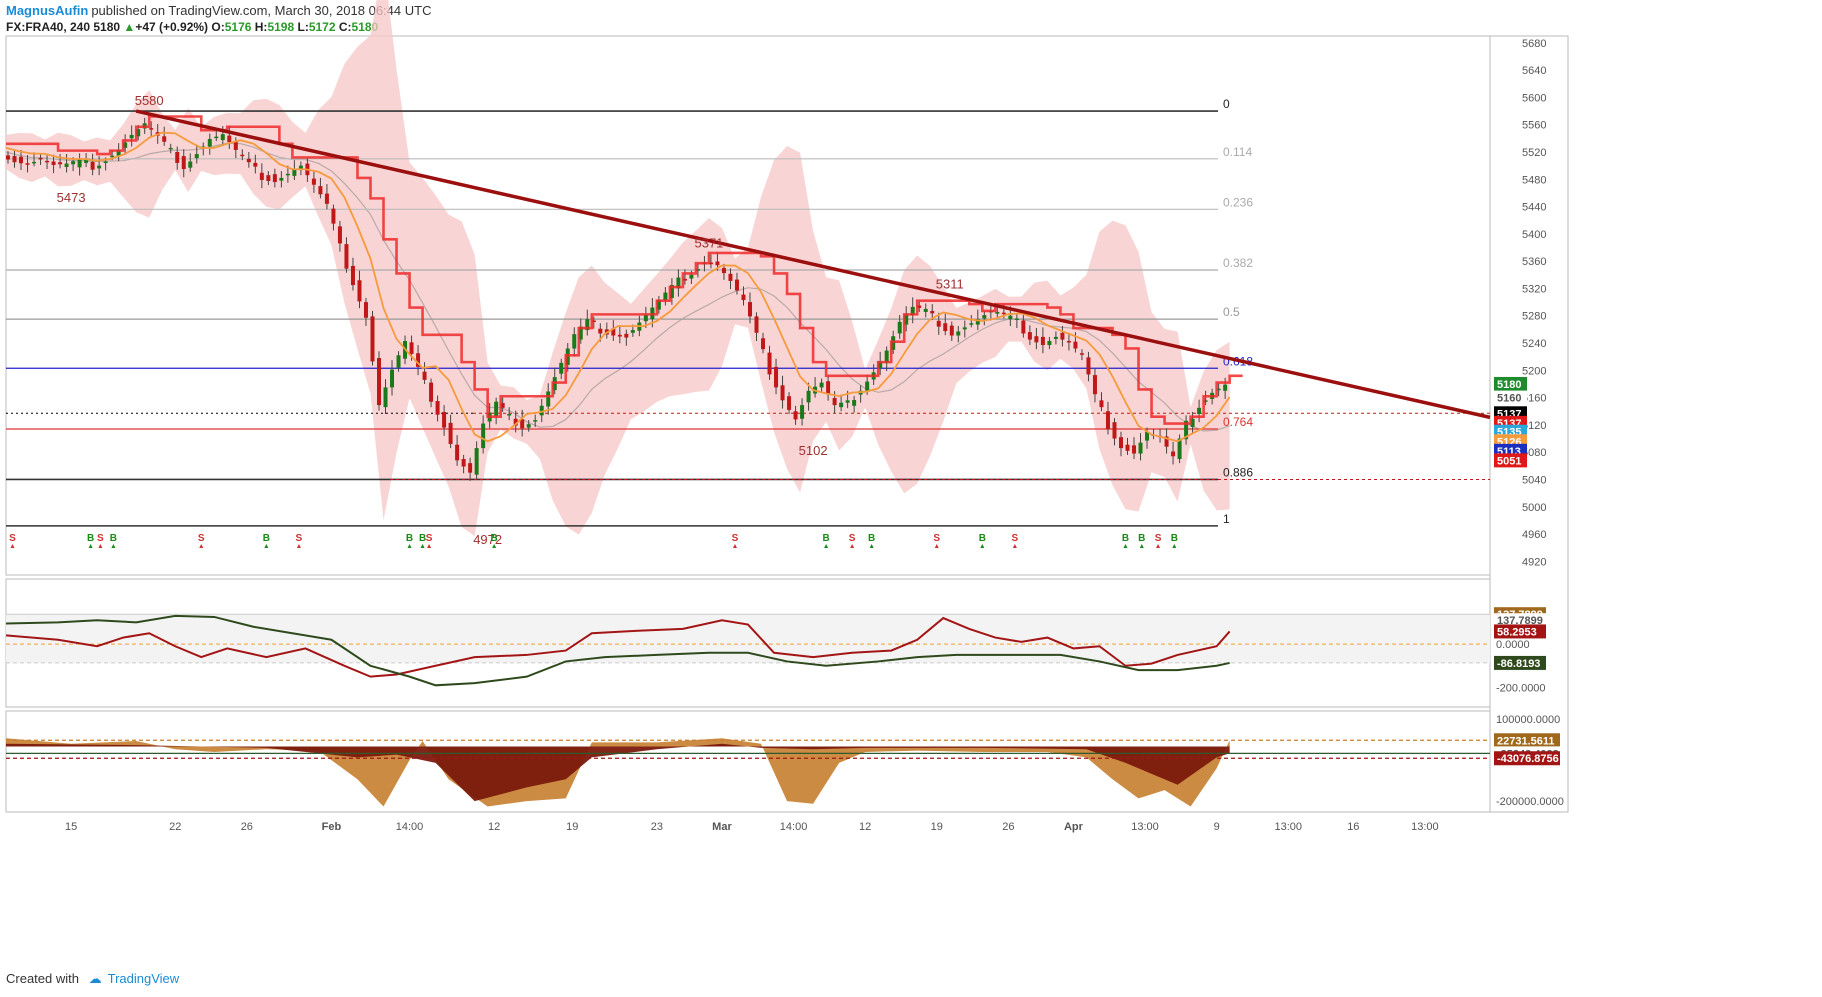  I want to click on close-label: C:, so click(345, 27).